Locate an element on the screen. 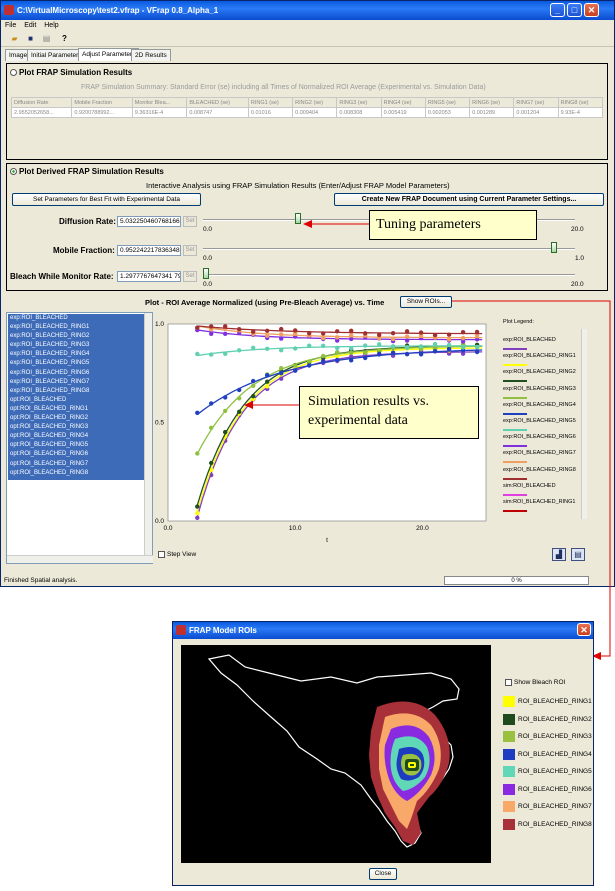  diffusion-slider-thumb is located at coordinates (297, 218).